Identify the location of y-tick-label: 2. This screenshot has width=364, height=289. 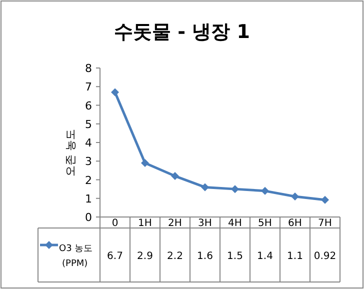
(88, 180).